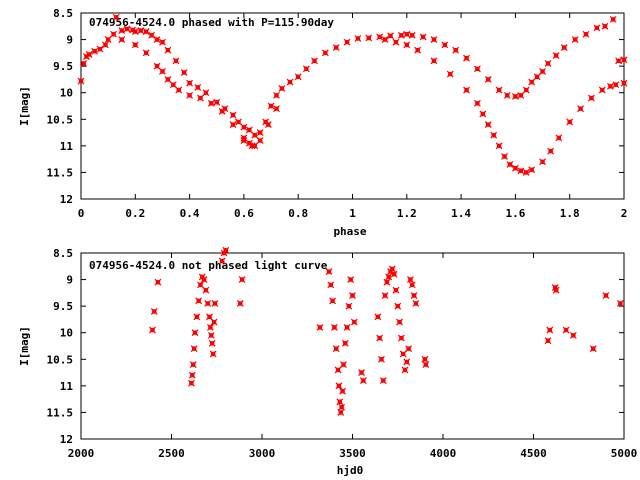  Describe the element at coordinates (262, 453) in the screenshot. I see `x-tick-label: 3000` at that location.